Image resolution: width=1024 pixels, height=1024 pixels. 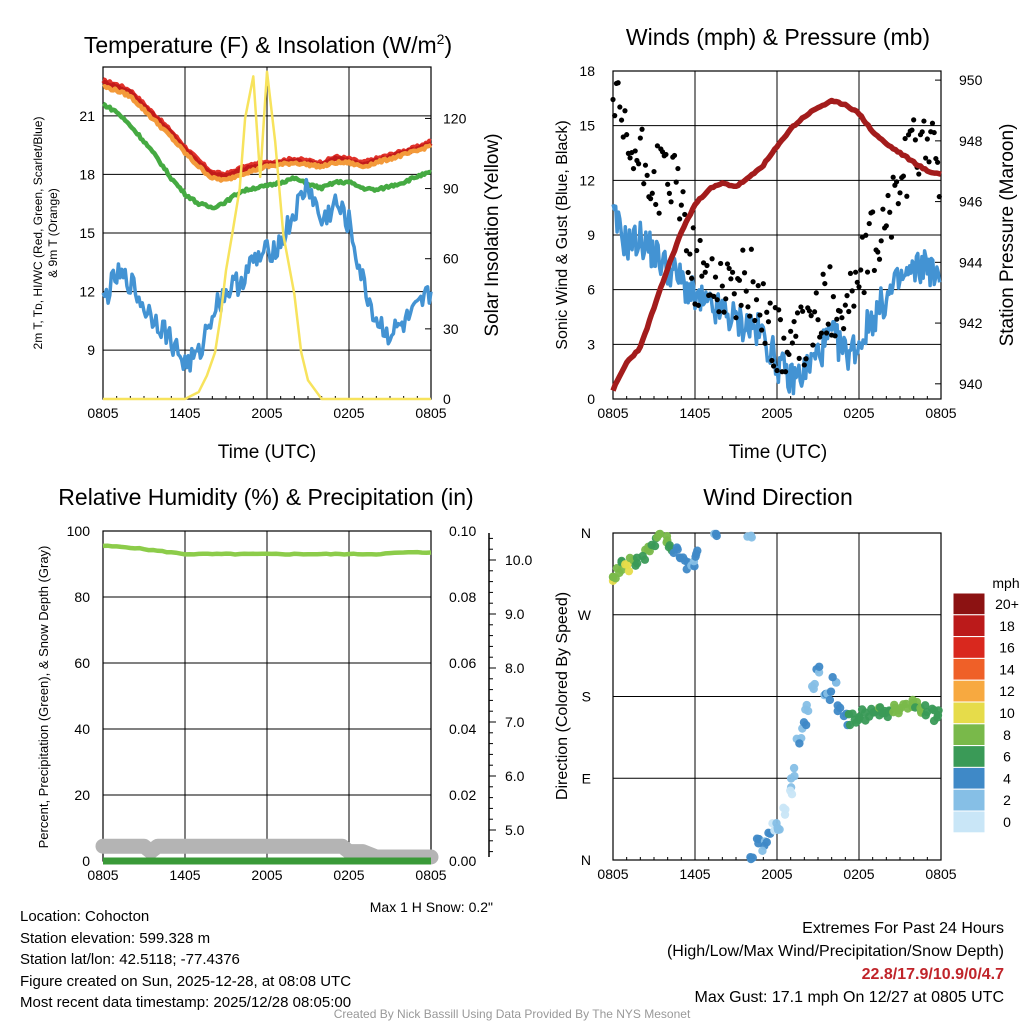 I want to click on y2-axis-label: Station Pressure (Maroon), so click(x=1007, y=235).